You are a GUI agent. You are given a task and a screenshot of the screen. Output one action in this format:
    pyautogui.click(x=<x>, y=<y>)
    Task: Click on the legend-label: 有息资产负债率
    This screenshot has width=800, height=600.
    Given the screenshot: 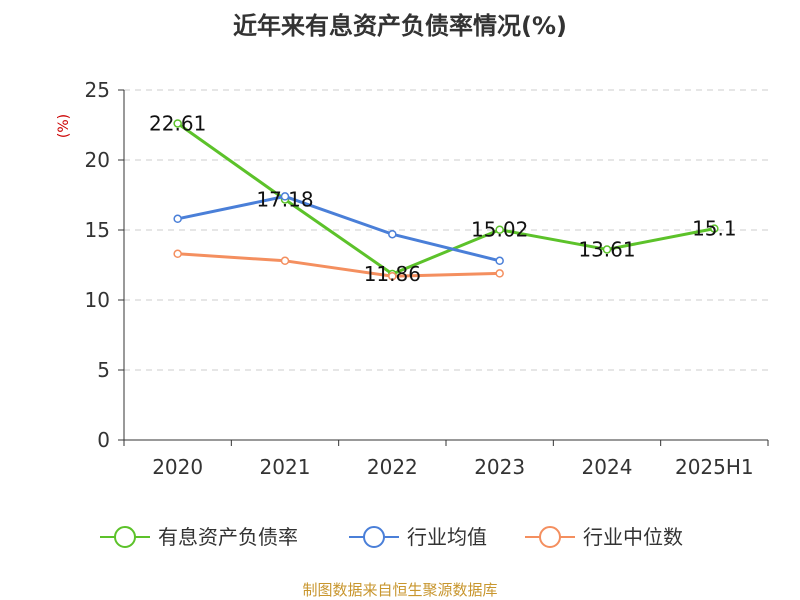 What is the action you would take?
    pyautogui.click(x=228, y=537)
    